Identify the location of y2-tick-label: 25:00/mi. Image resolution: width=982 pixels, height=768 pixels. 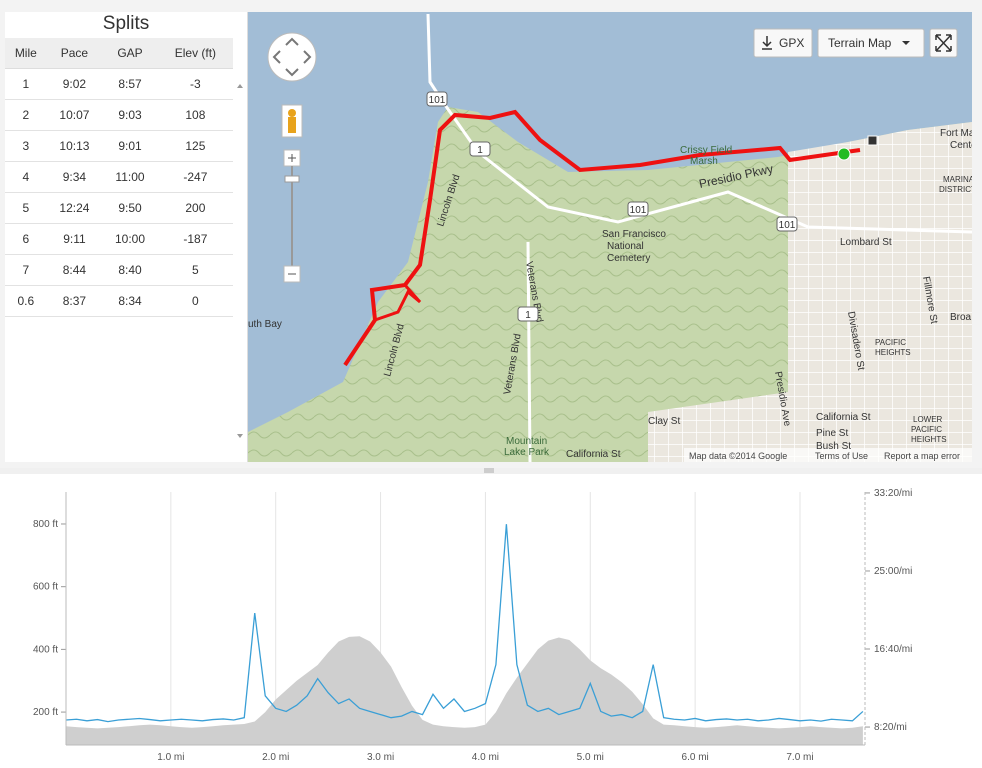
(893, 571).